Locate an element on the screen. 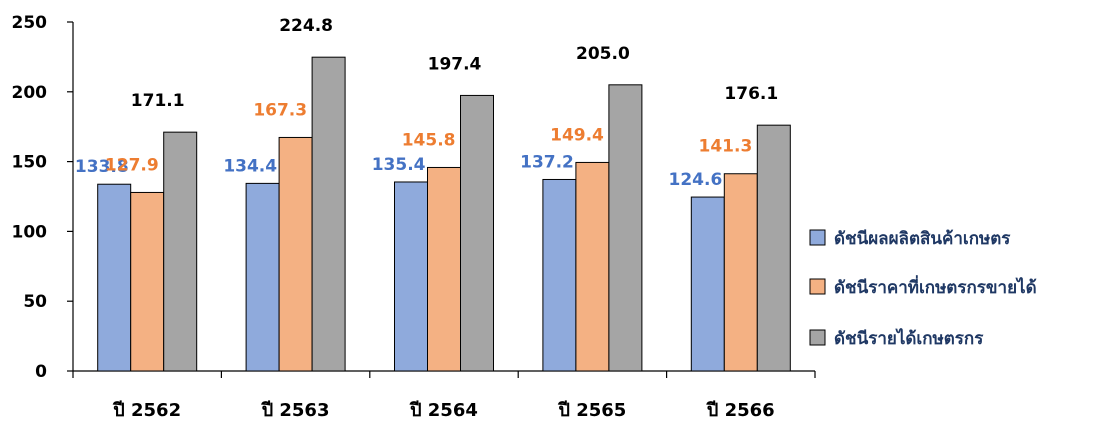  y-tick-label: 200 is located at coordinates (30, 93).